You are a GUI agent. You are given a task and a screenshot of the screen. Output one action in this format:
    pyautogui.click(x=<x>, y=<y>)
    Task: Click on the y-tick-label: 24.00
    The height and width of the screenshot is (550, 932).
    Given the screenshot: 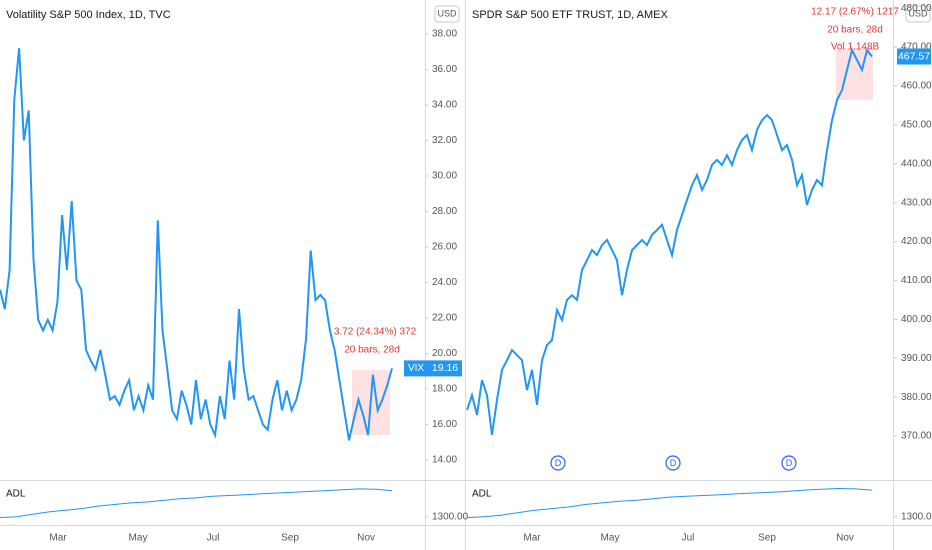 What is the action you would take?
    pyautogui.click(x=444, y=282)
    